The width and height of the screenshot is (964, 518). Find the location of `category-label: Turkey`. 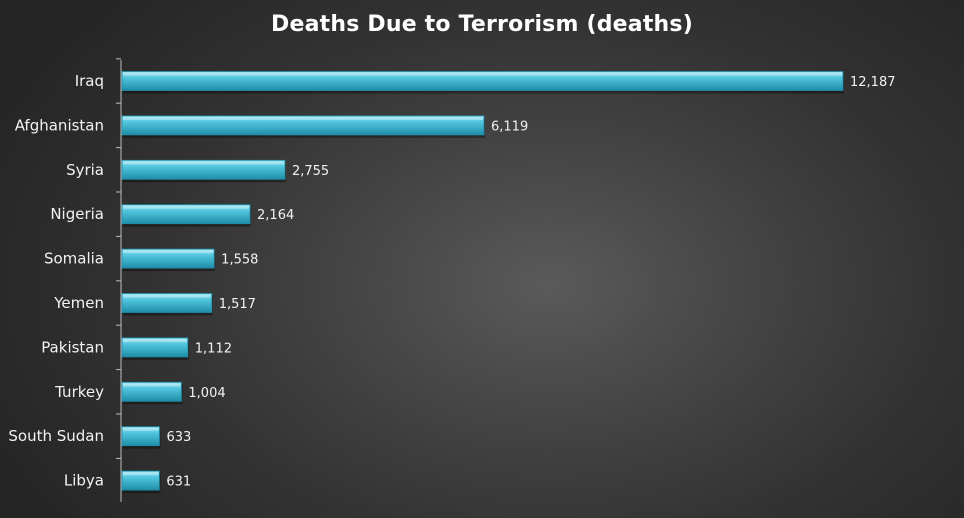

category-label: Turkey is located at coordinates (79, 392).